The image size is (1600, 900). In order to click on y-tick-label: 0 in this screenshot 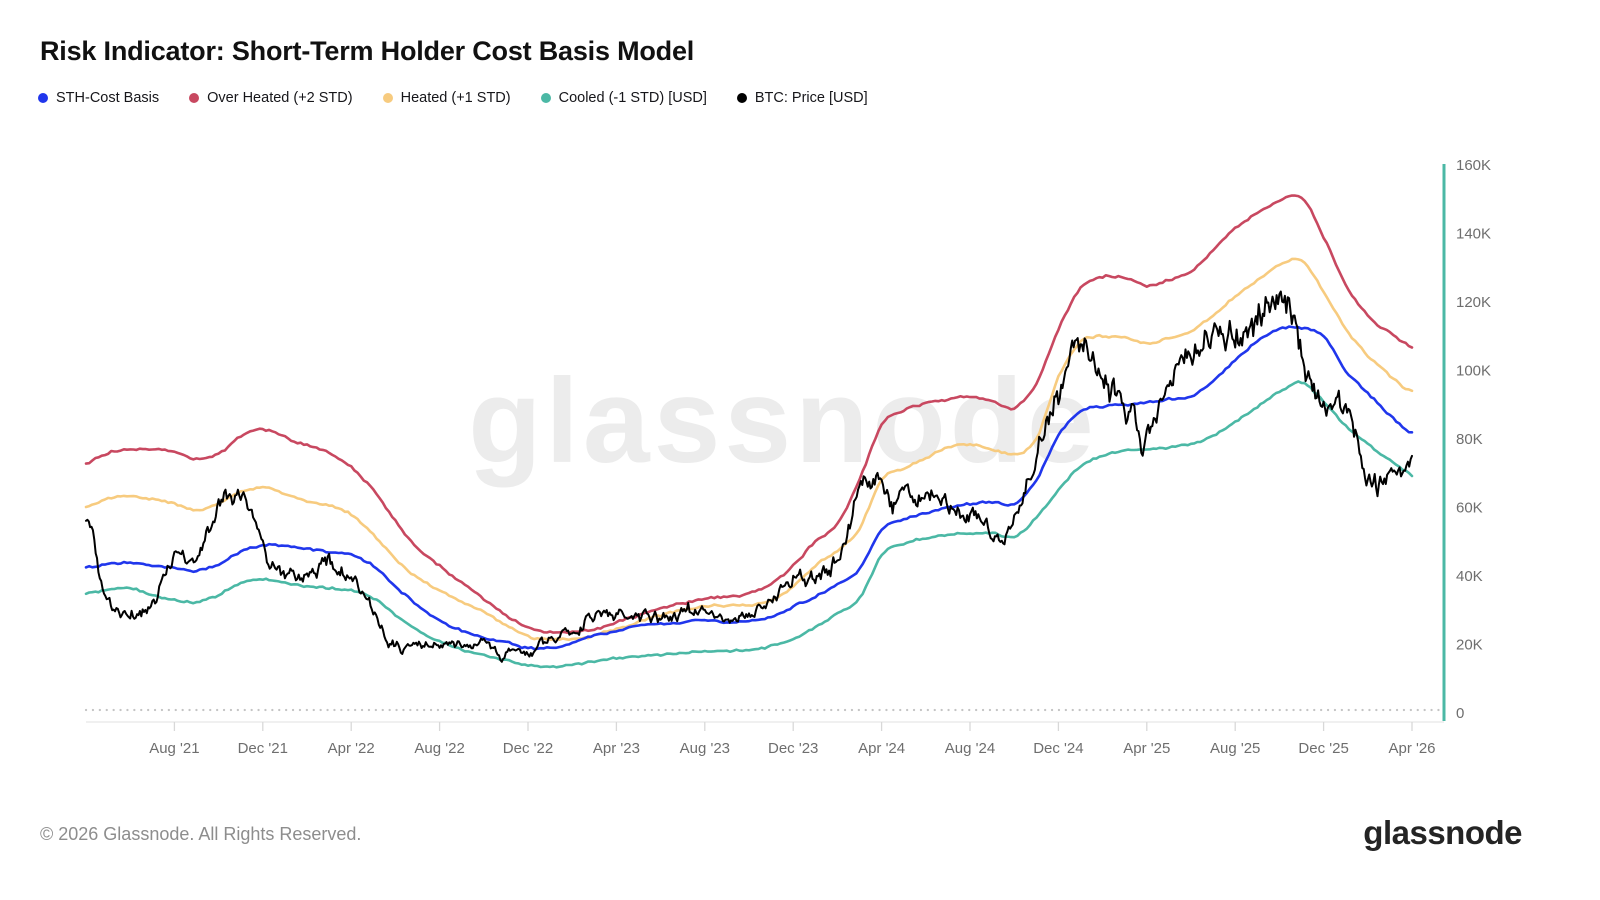, I will do `click(1460, 713)`.